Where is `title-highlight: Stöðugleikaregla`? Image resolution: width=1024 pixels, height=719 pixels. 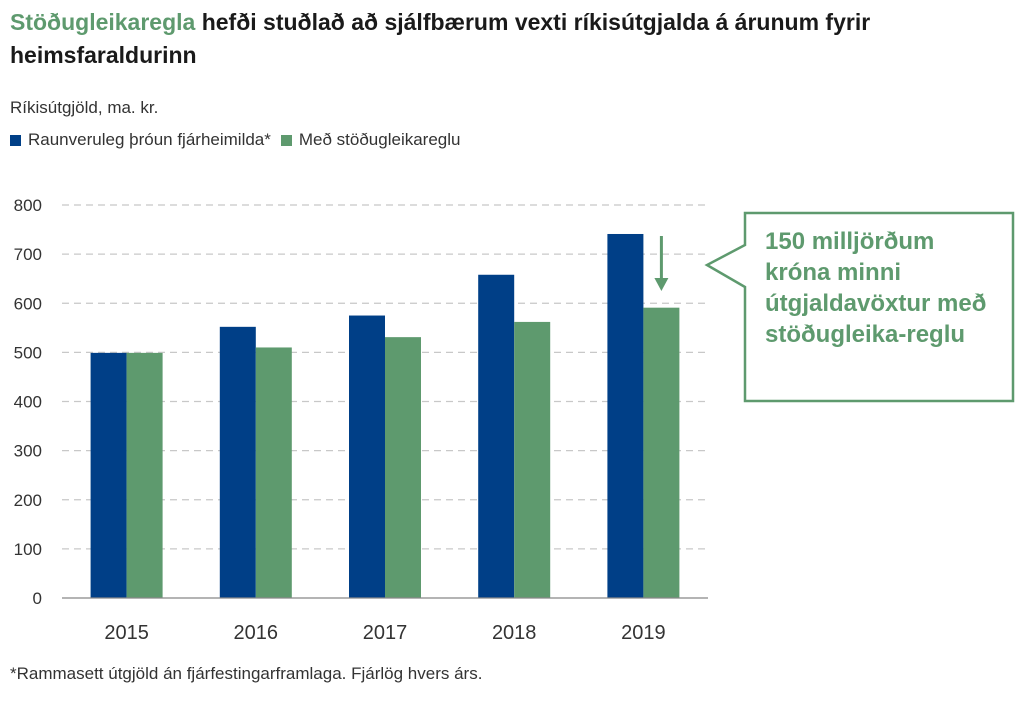 title-highlight: Stöðugleikaregla is located at coordinates (103, 22).